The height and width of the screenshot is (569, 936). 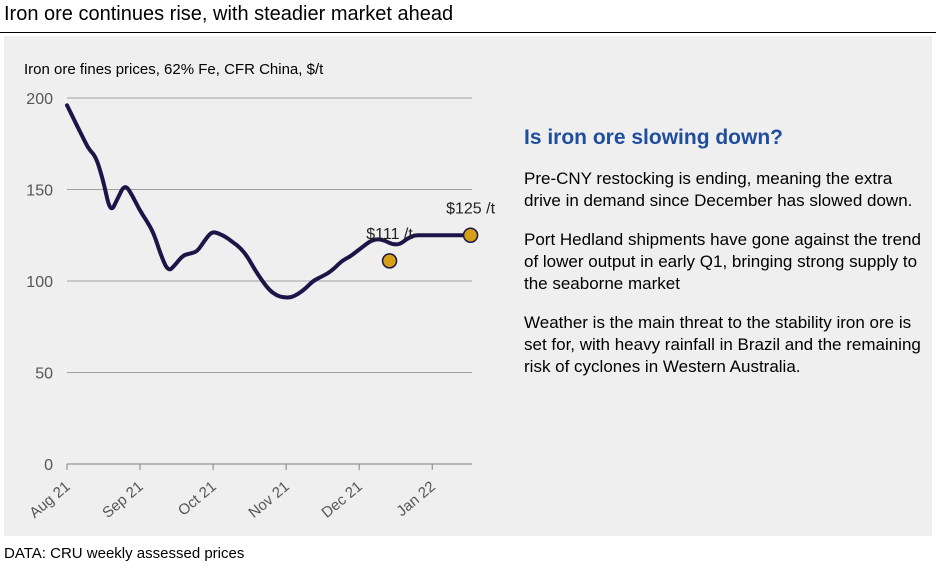 I want to click on y-tick-label: 200, so click(x=39, y=99).